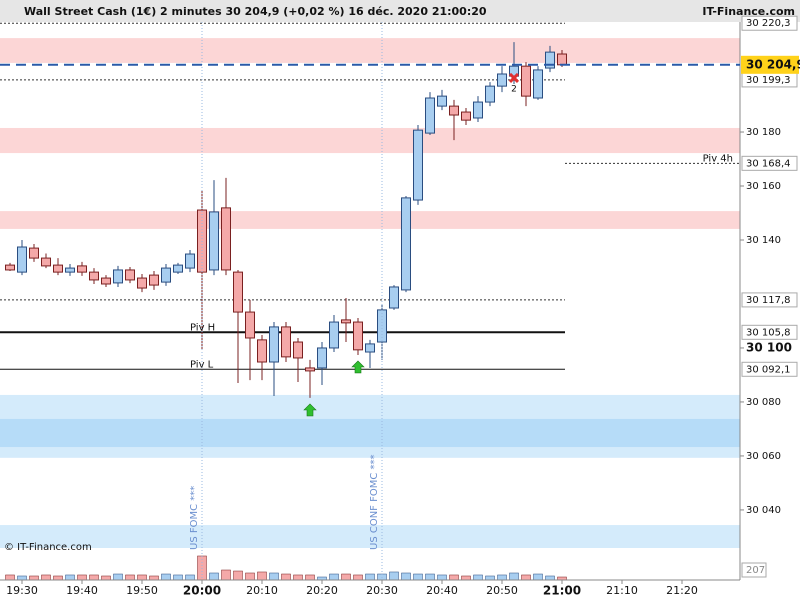 The width and height of the screenshot is (800, 600). Describe the element at coordinates (502, 590) in the screenshot. I see `x-tick-label: 20:50` at that location.